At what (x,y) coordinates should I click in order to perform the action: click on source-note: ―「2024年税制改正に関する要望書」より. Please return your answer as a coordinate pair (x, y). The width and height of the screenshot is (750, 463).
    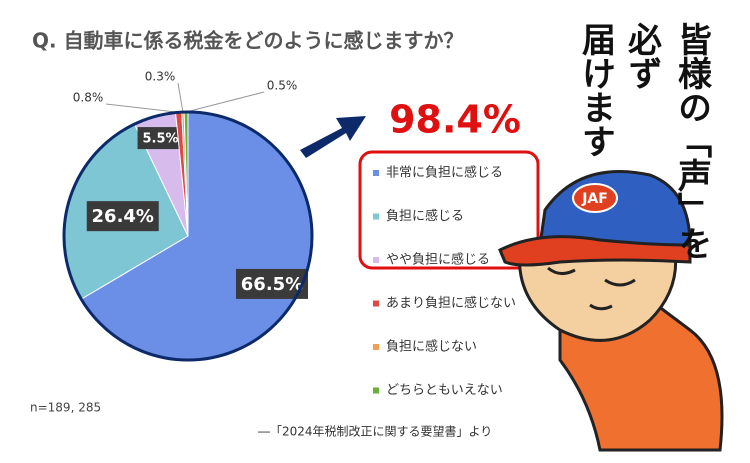
    Looking at the image, I should click on (375, 432).